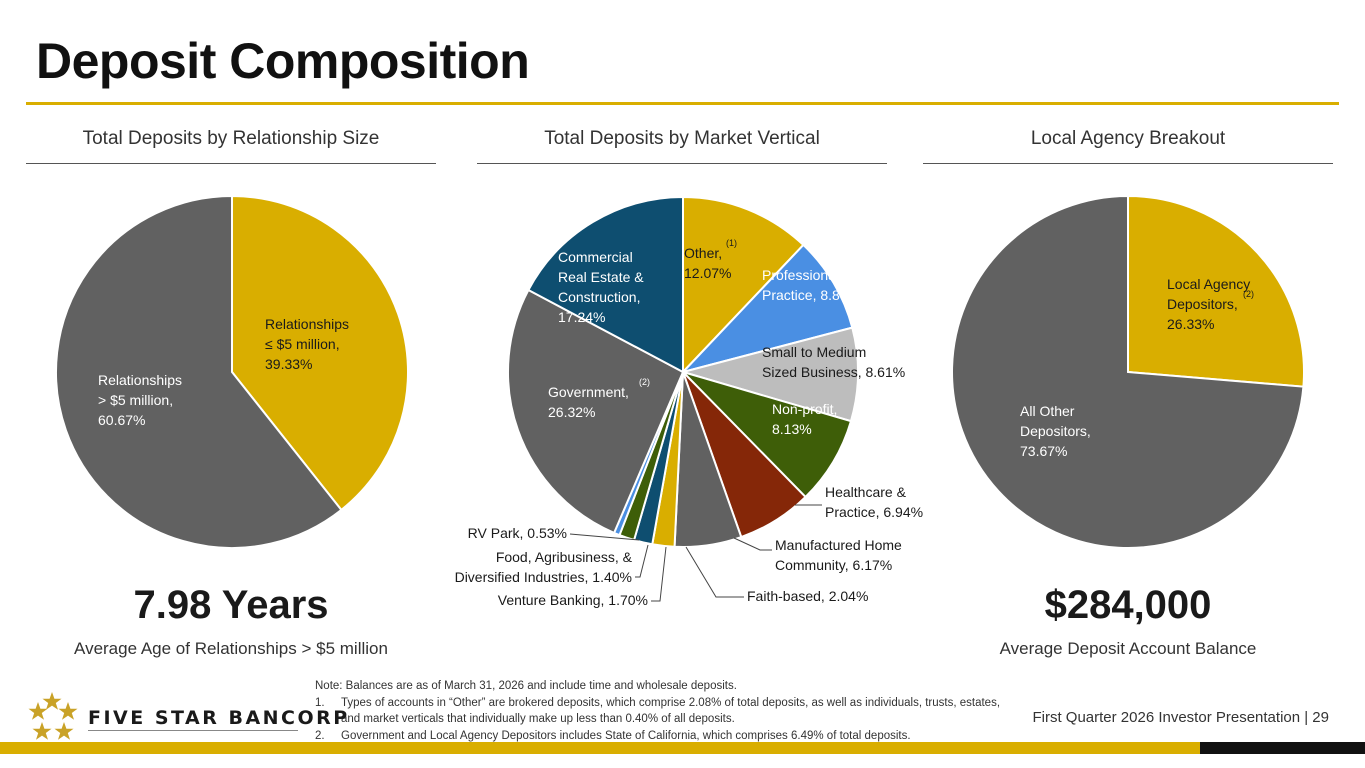 This screenshot has width=1365, height=768. I want to click on bottom-accent-bar, so click(600, 748).